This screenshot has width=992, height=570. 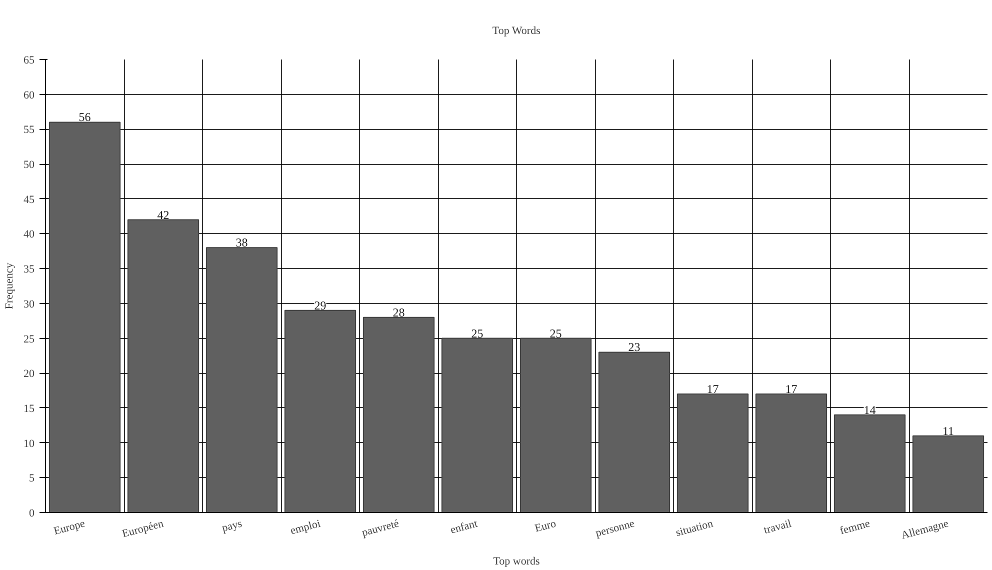 What do you see at coordinates (777, 527) in the screenshot?
I see `x-tick-label: travail` at bounding box center [777, 527].